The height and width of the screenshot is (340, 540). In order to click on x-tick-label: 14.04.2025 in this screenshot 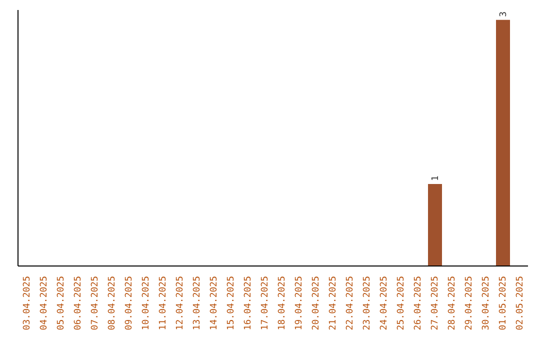, I will do `click(215, 303)`.